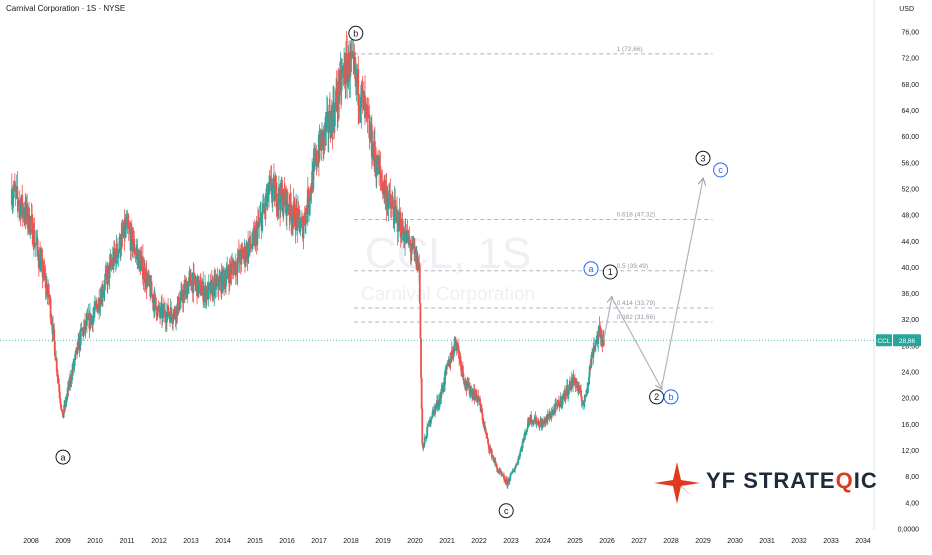 Image resolution: width=932 pixels, height=555 pixels. Describe the element at coordinates (639, 541) in the screenshot. I see `x-tick-label: 2027` at that location.